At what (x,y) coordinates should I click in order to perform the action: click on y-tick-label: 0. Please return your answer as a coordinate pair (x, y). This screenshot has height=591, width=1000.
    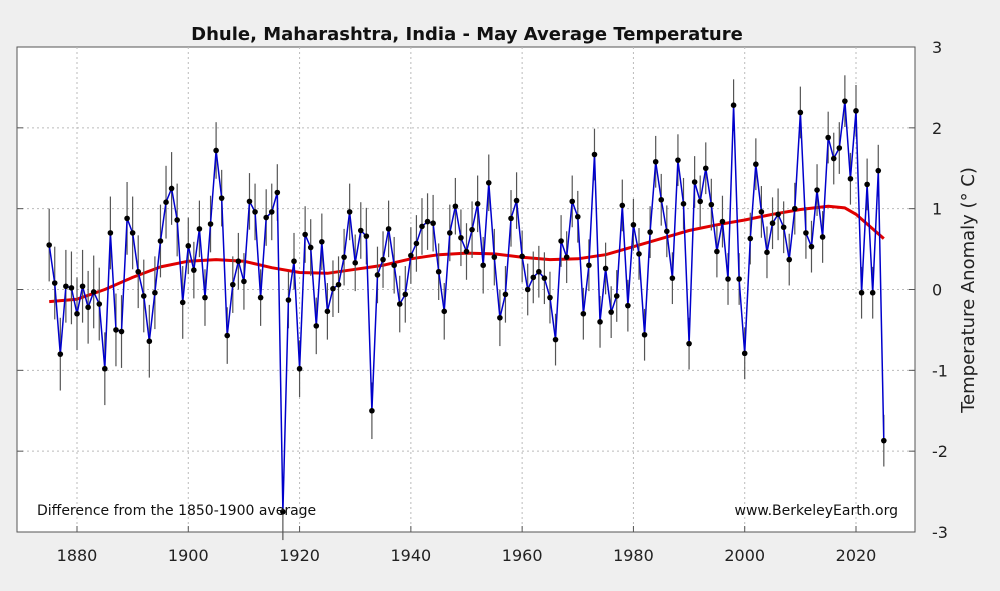
    Looking at the image, I should click on (937, 290).